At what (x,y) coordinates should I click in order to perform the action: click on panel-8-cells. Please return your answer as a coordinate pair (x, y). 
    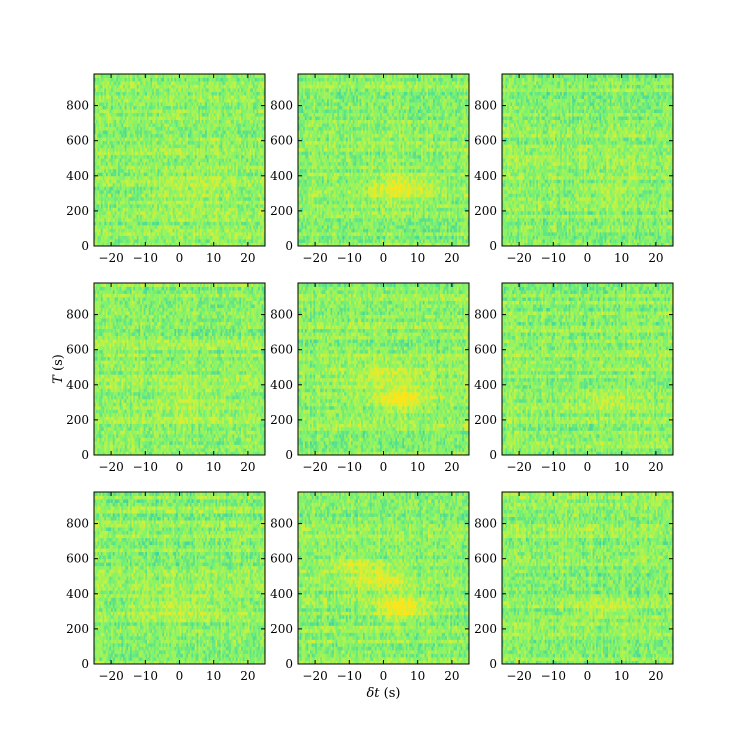
    Looking at the image, I should click on (383, 578).